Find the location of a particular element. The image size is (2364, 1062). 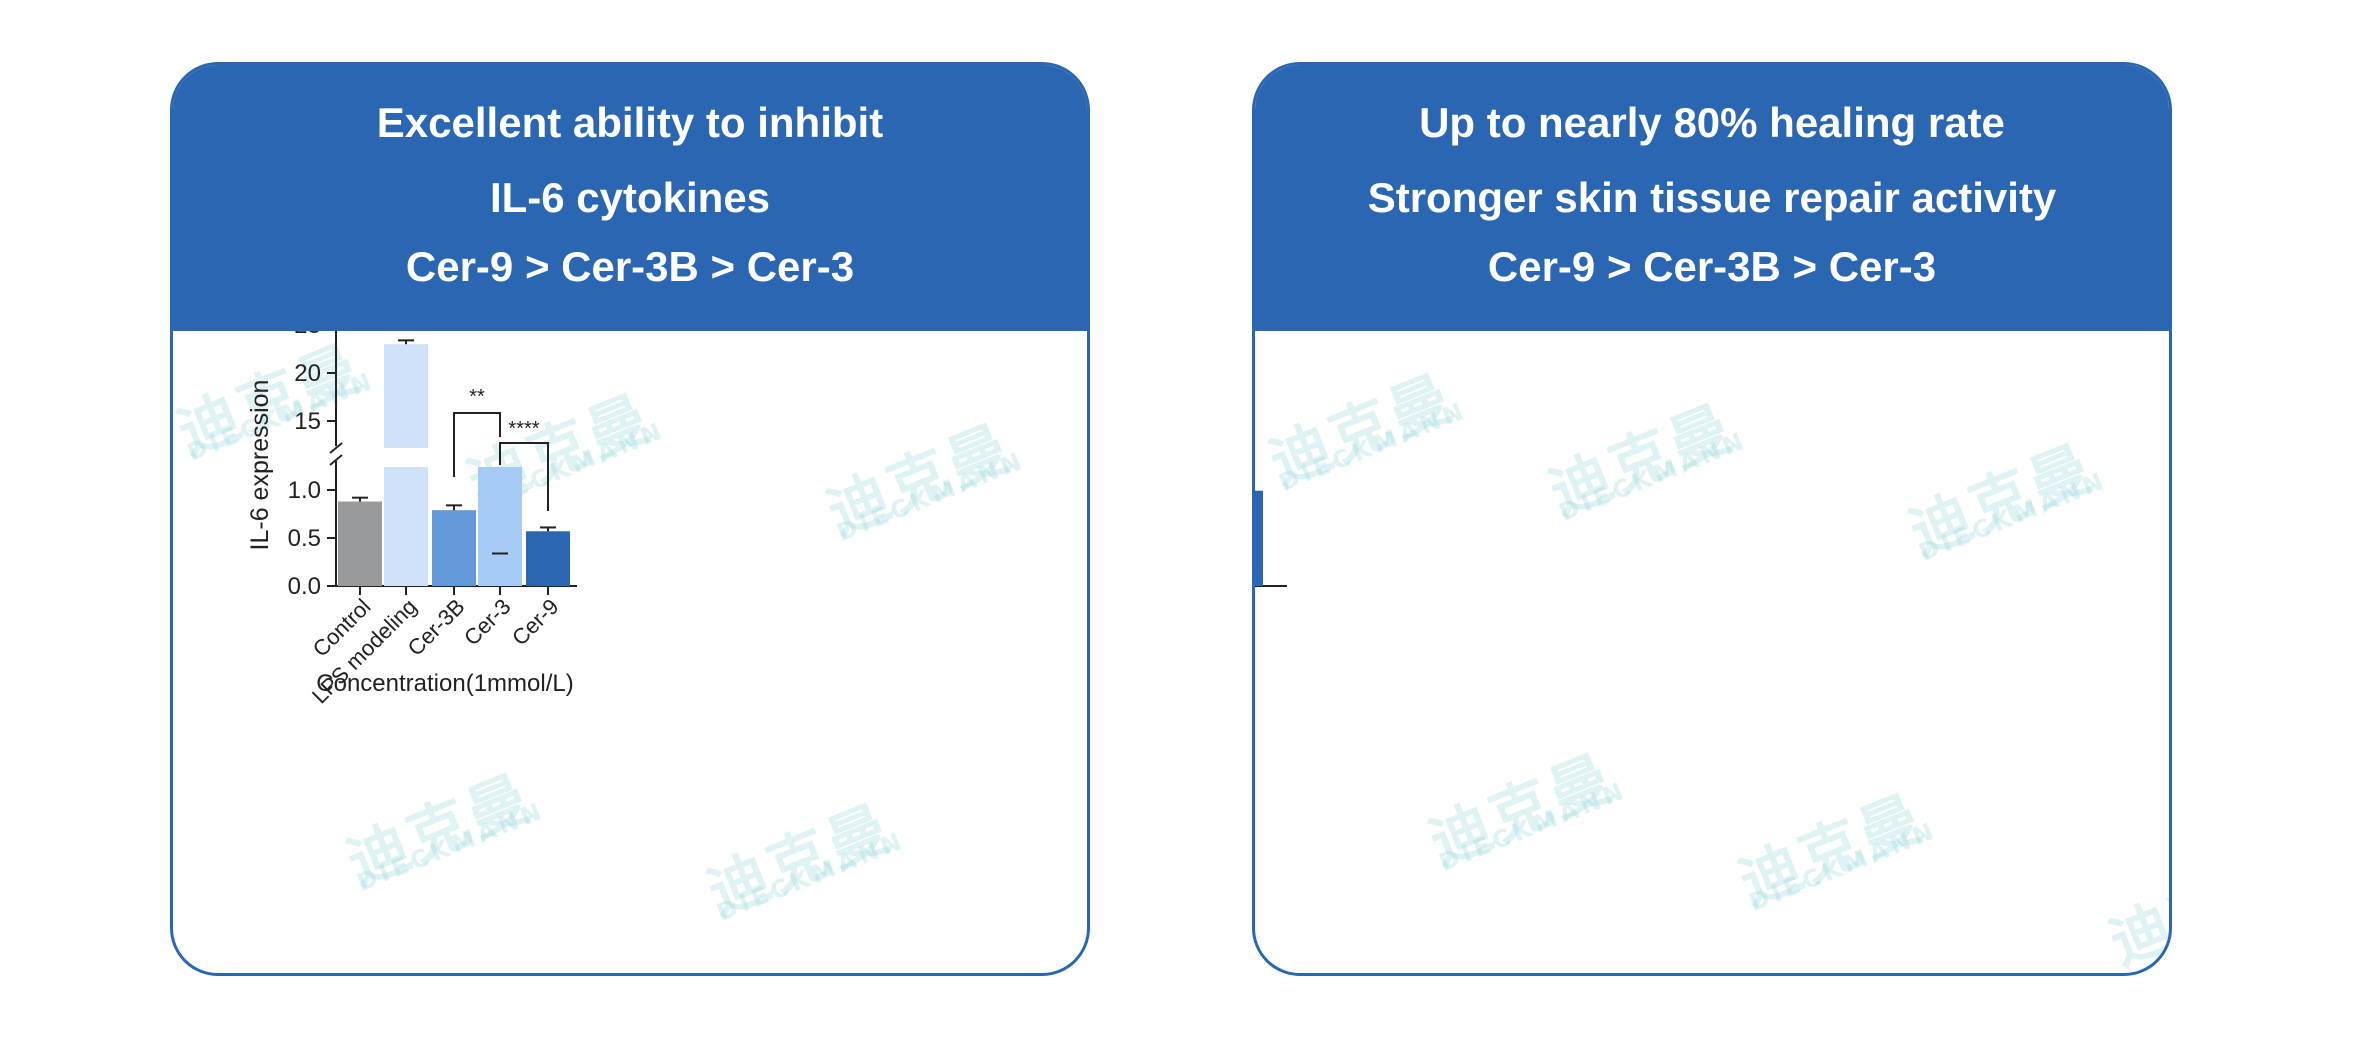

y-tick-label: 1.0 is located at coordinates (304, 490).